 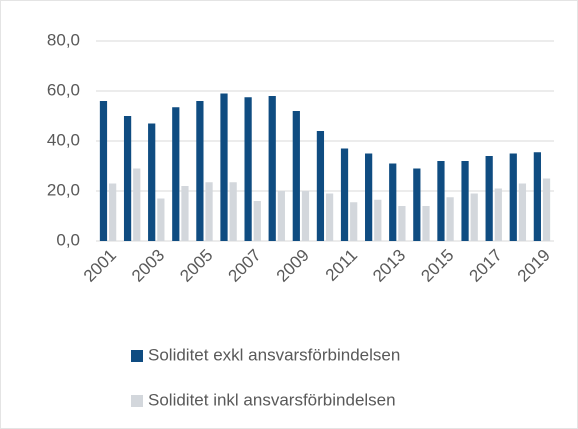 I want to click on legend-label: Soliditet exkl ansvarsförbindelsen, so click(x=274, y=354).